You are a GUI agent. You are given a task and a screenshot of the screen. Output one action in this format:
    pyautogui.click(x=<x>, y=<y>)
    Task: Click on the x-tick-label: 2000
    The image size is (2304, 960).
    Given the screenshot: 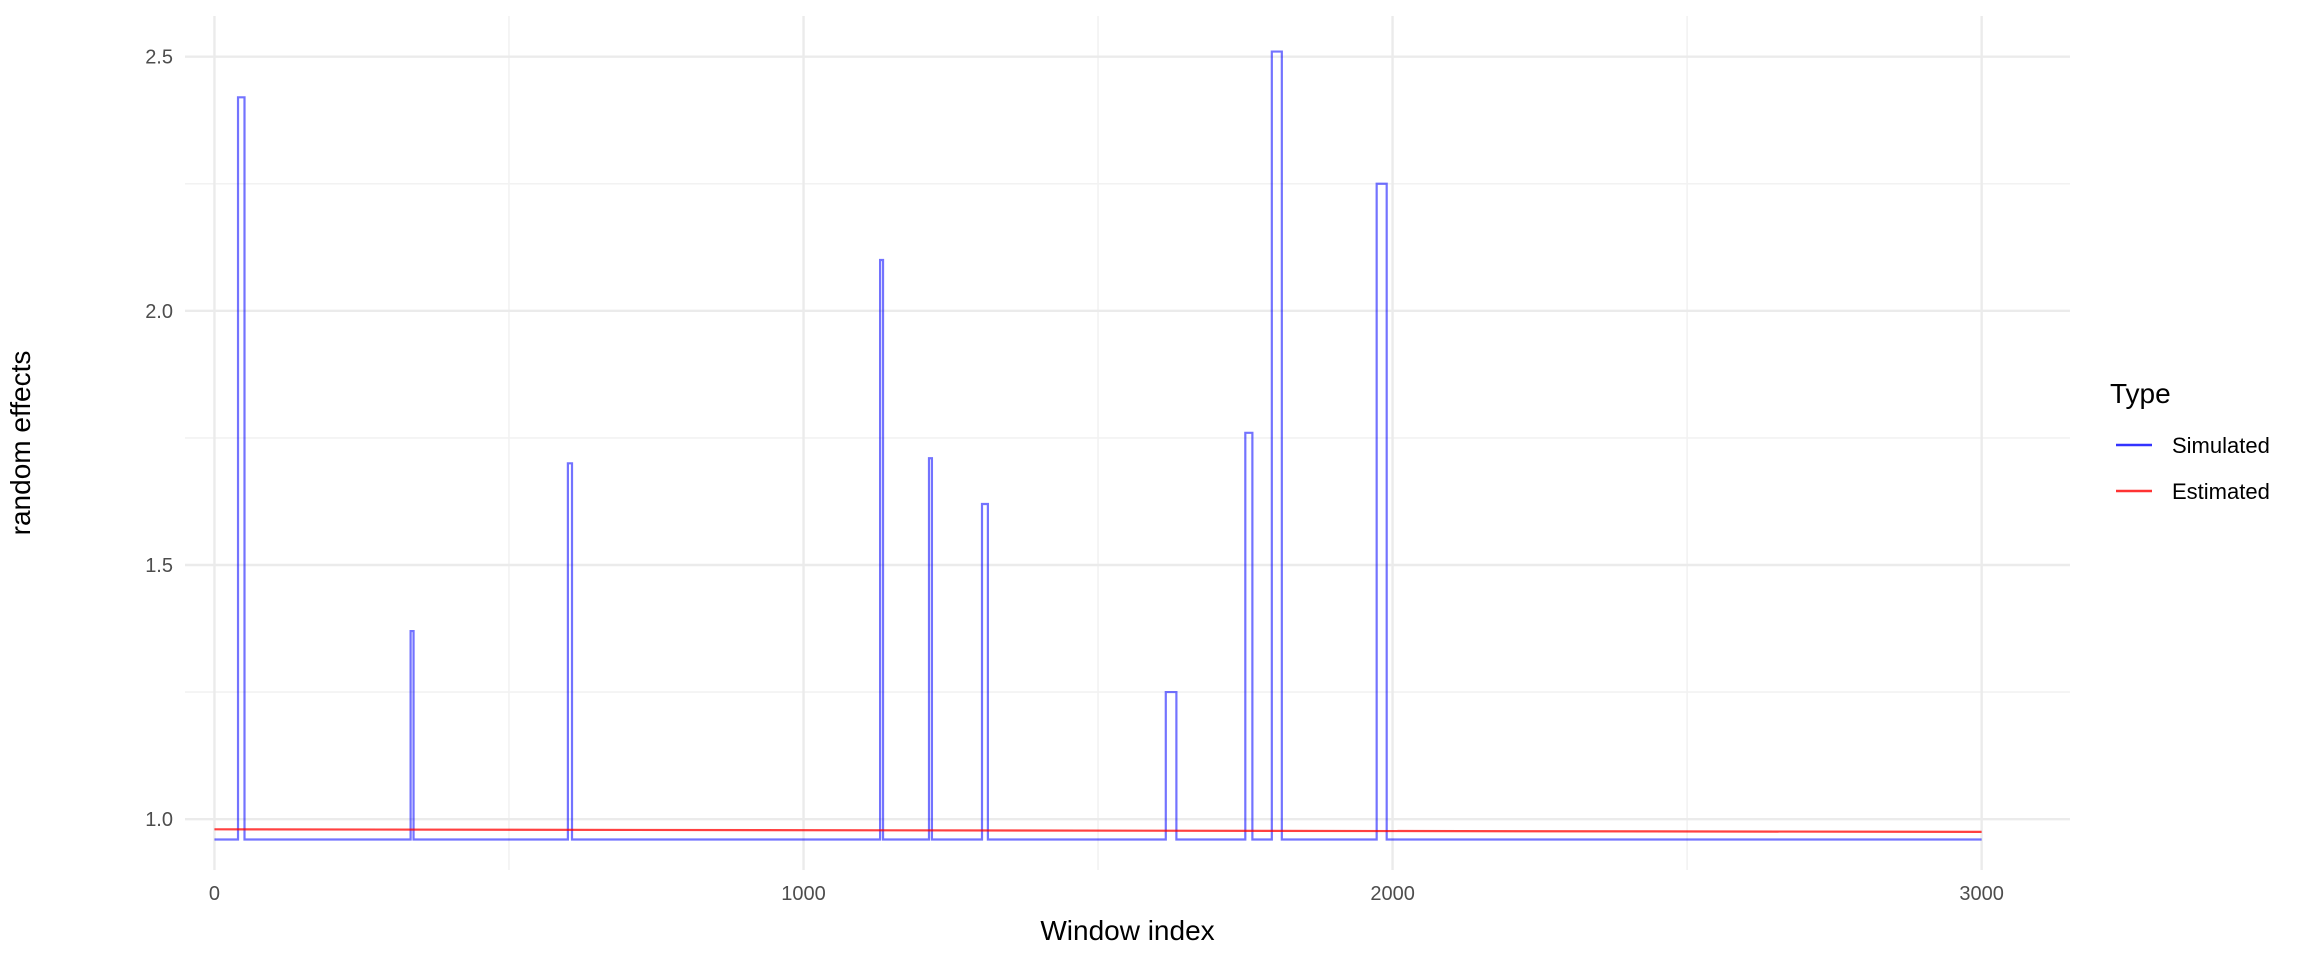 What is the action you would take?
    pyautogui.click(x=1392, y=894)
    